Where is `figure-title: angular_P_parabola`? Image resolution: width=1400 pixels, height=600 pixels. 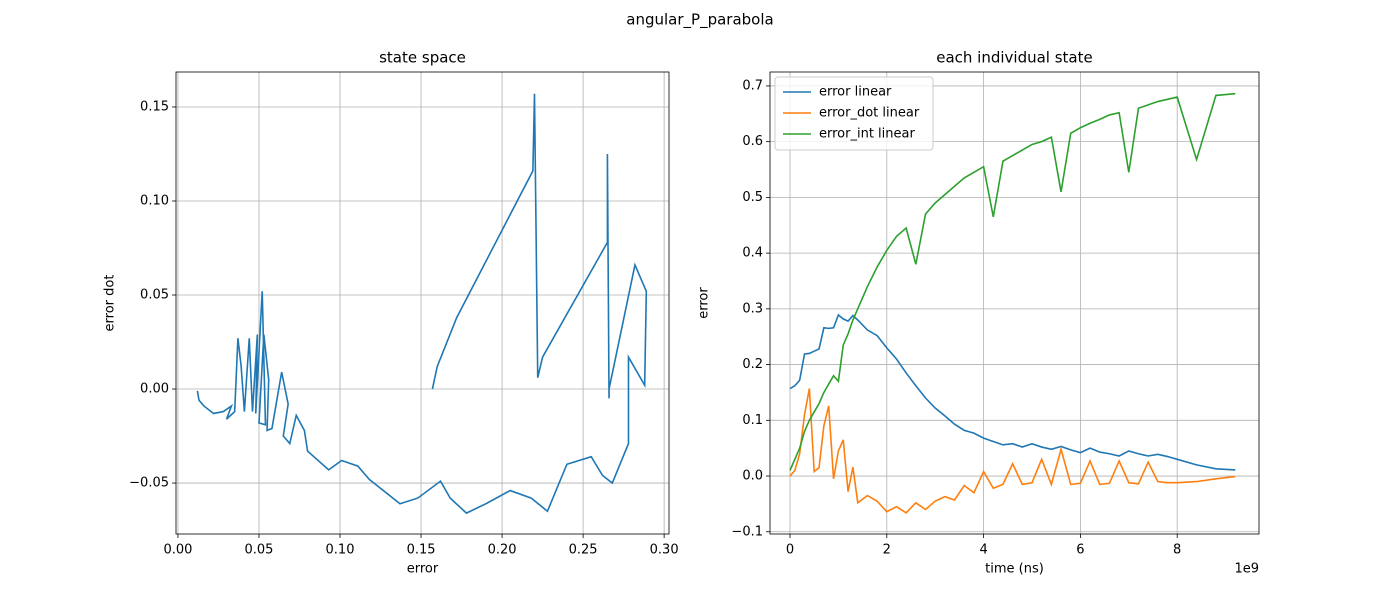 figure-title: angular_P_parabola is located at coordinates (699, 20).